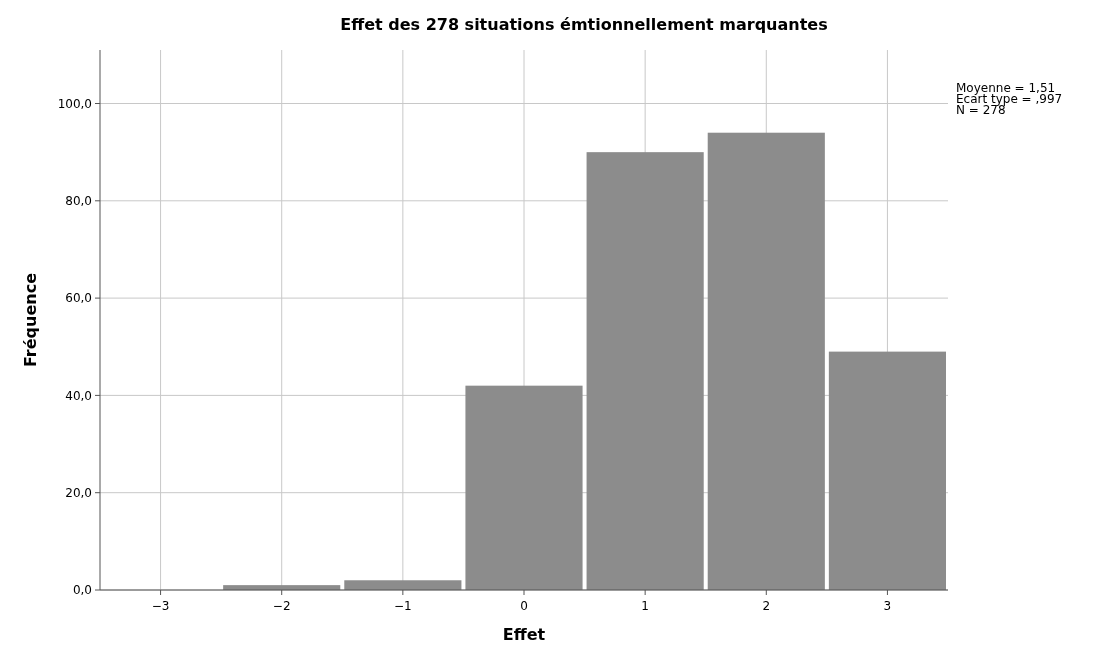  What do you see at coordinates (403, 606) in the screenshot?
I see `x-tick-label: −1` at bounding box center [403, 606].